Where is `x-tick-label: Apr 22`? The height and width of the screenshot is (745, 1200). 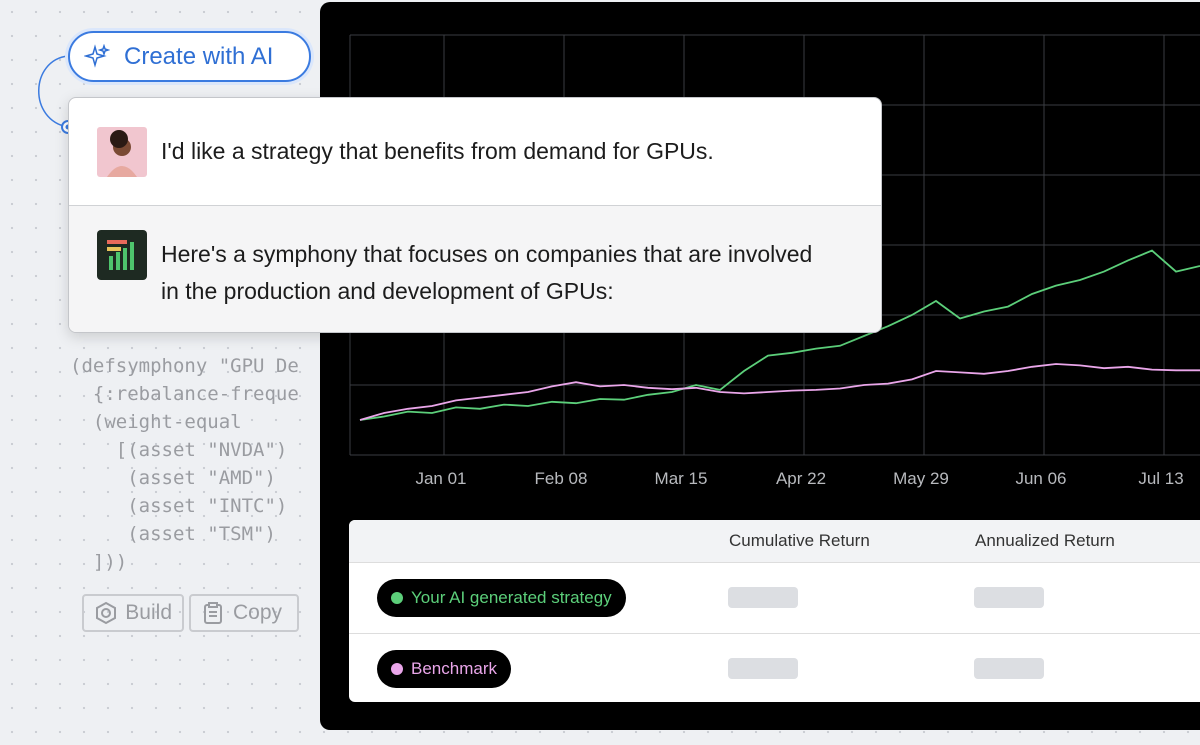 x-tick-label: Apr 22 is located at coordinates (801, 478).